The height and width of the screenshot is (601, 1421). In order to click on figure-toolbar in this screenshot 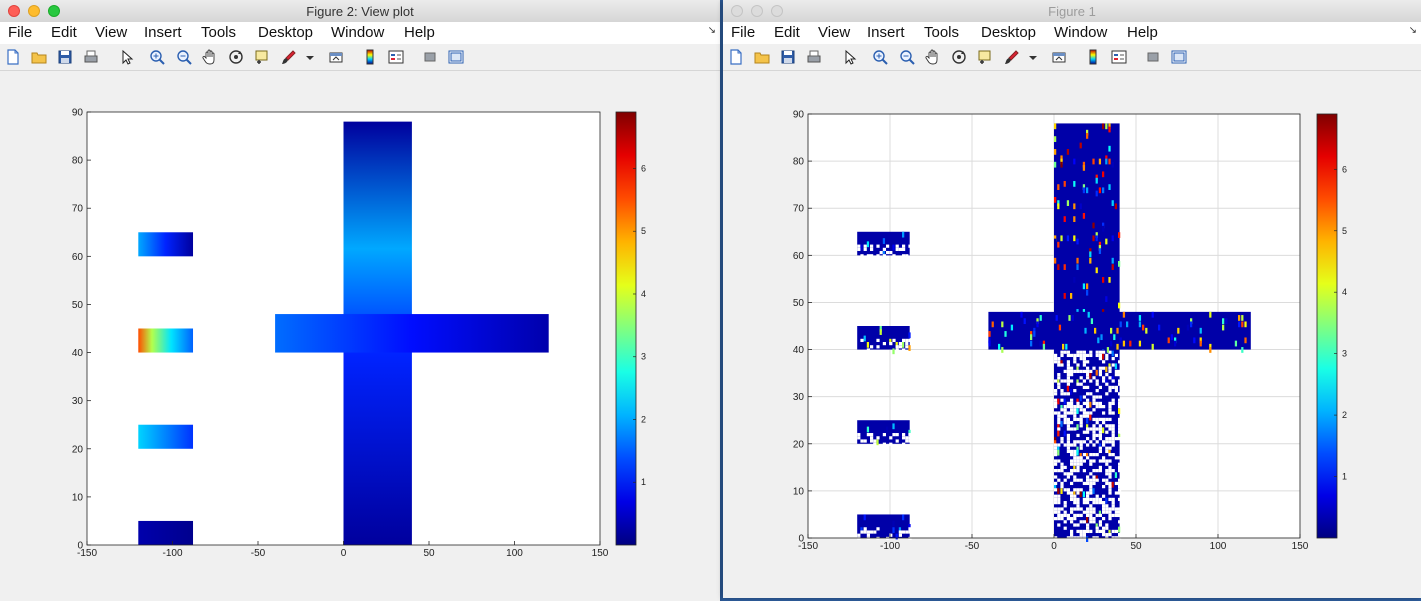, I will do `click(360, 57)`.